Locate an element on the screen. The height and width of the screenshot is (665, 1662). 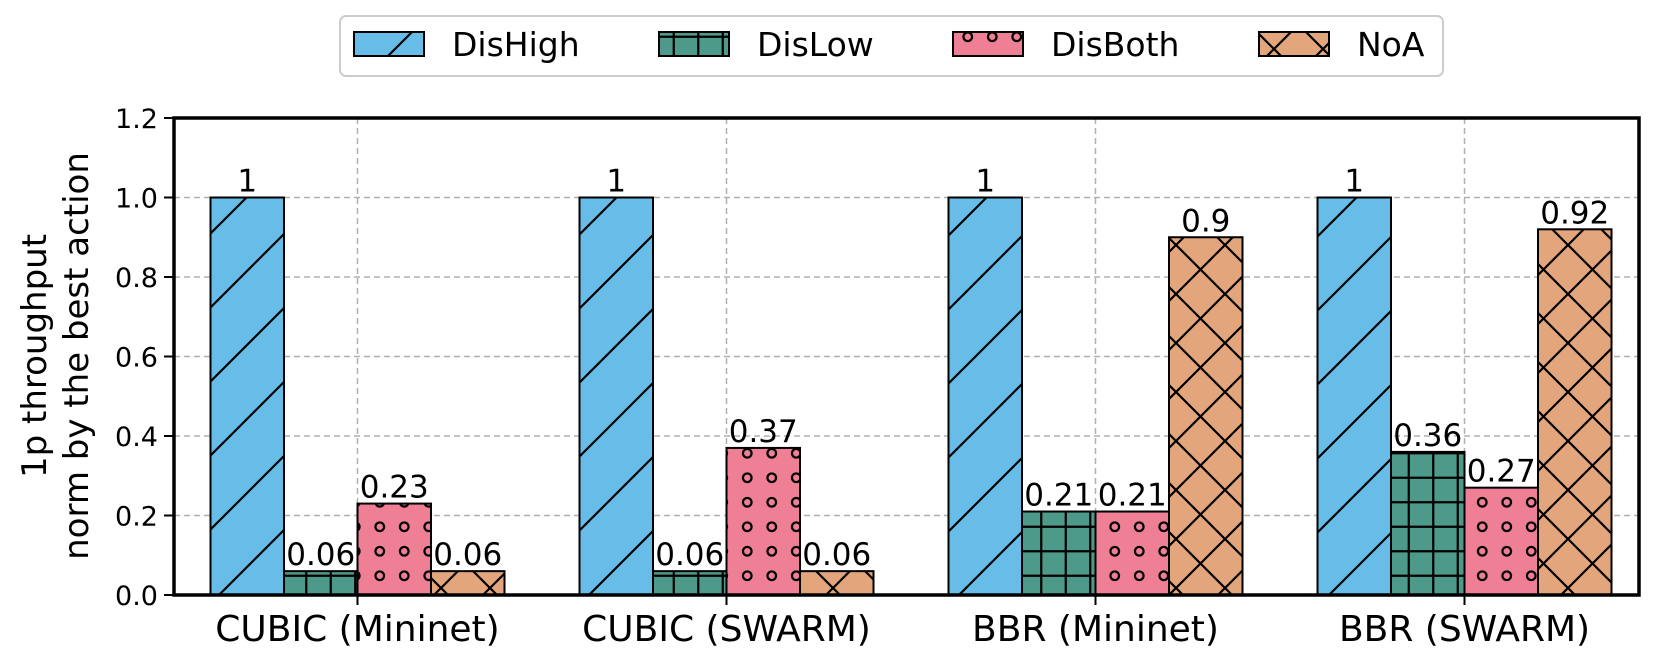
y-axis-title-line: 1p throughput is located at coordinates (35, 356).